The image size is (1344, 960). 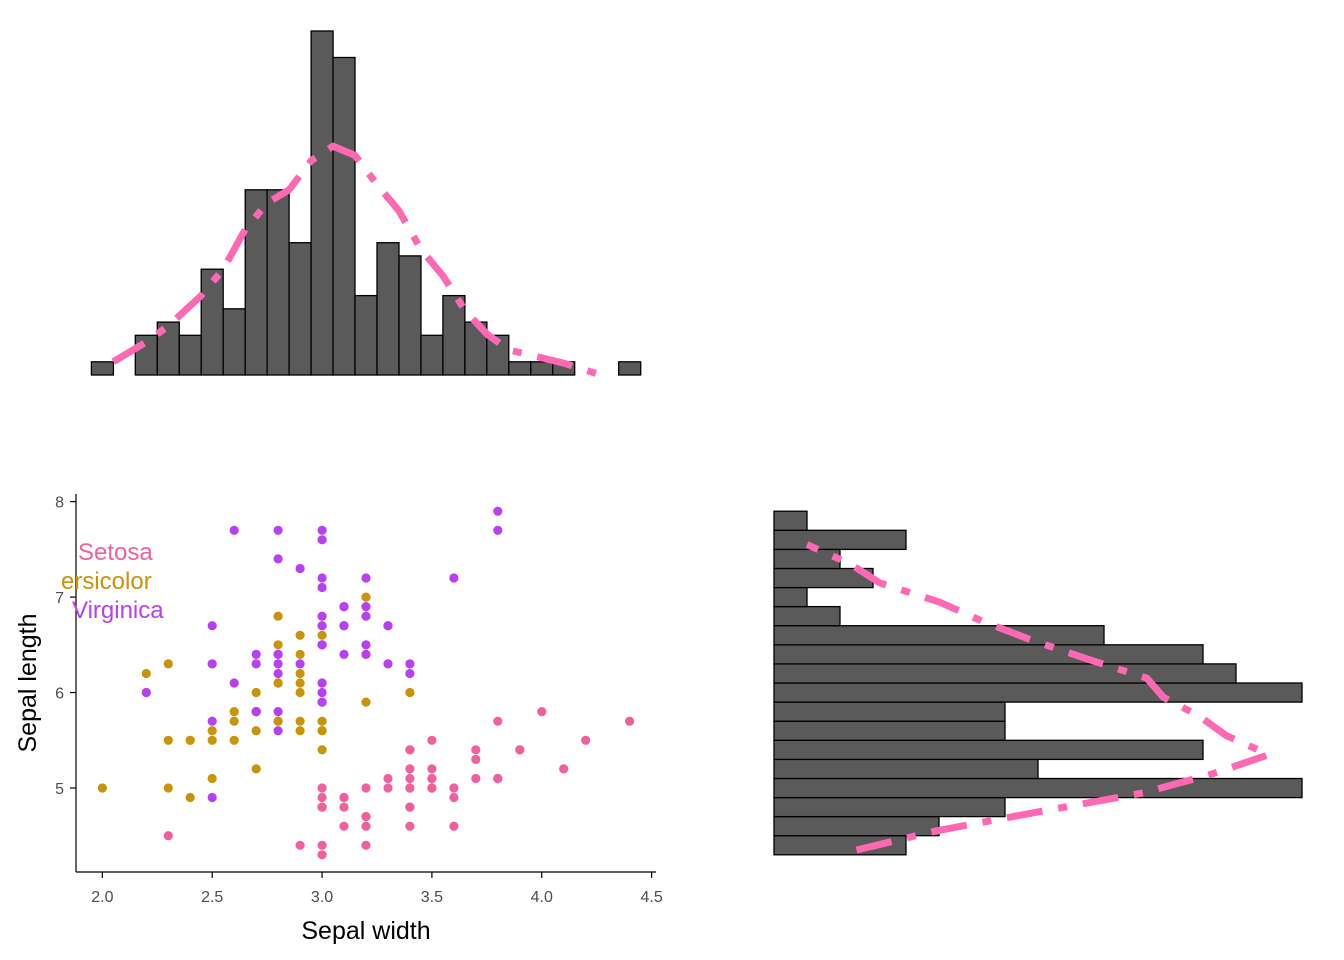 I want to click on x-tick-label: 4.0, so click(x=542, y=897).